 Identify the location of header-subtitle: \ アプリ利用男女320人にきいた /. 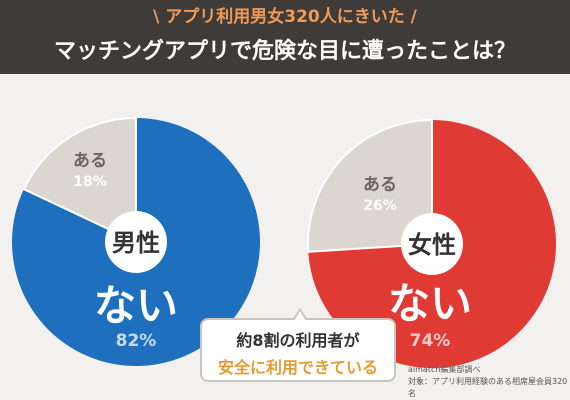
(285, 17).